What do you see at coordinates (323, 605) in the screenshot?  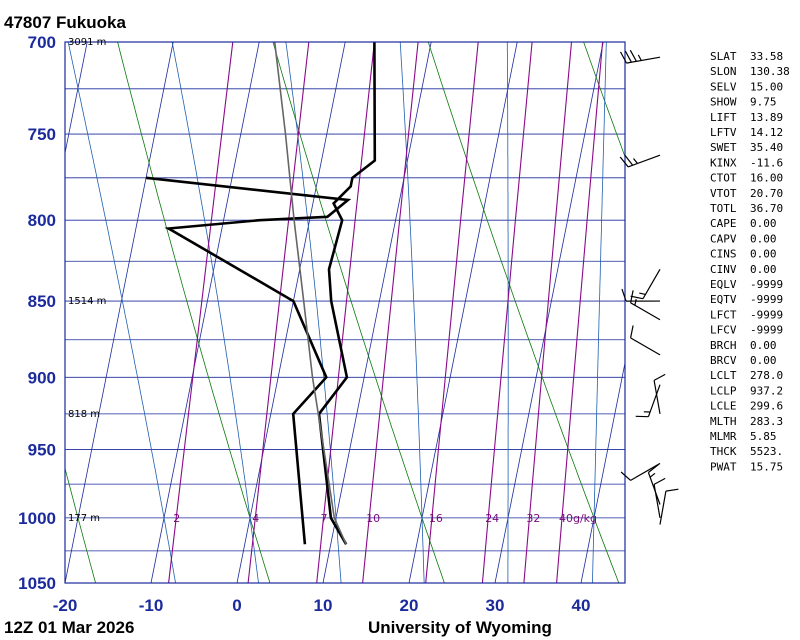 I see `temperature-tick-label: 10` at bounding box center [323, 605].